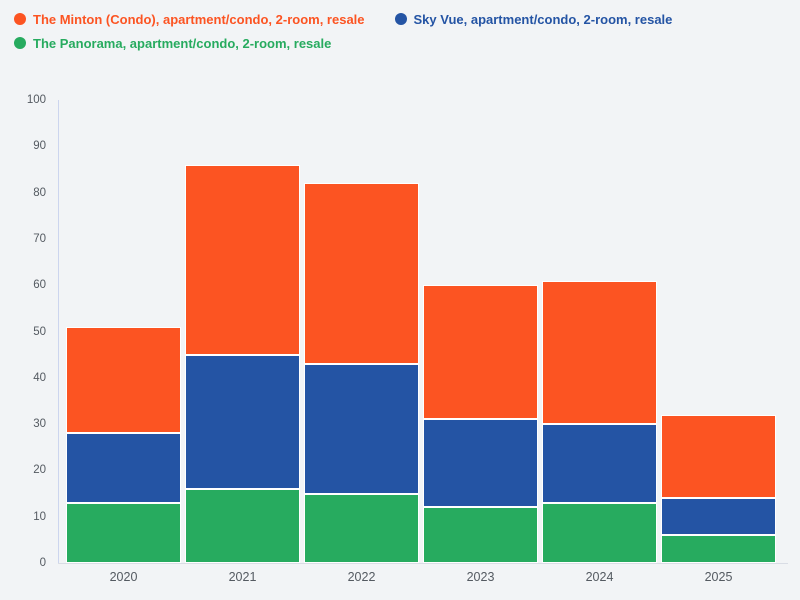 The width and height of the screenshot is (800, 600). Describe the element at coordinates (123, 532) in the screenshot. I see `bar-2020-panorama` at that location.